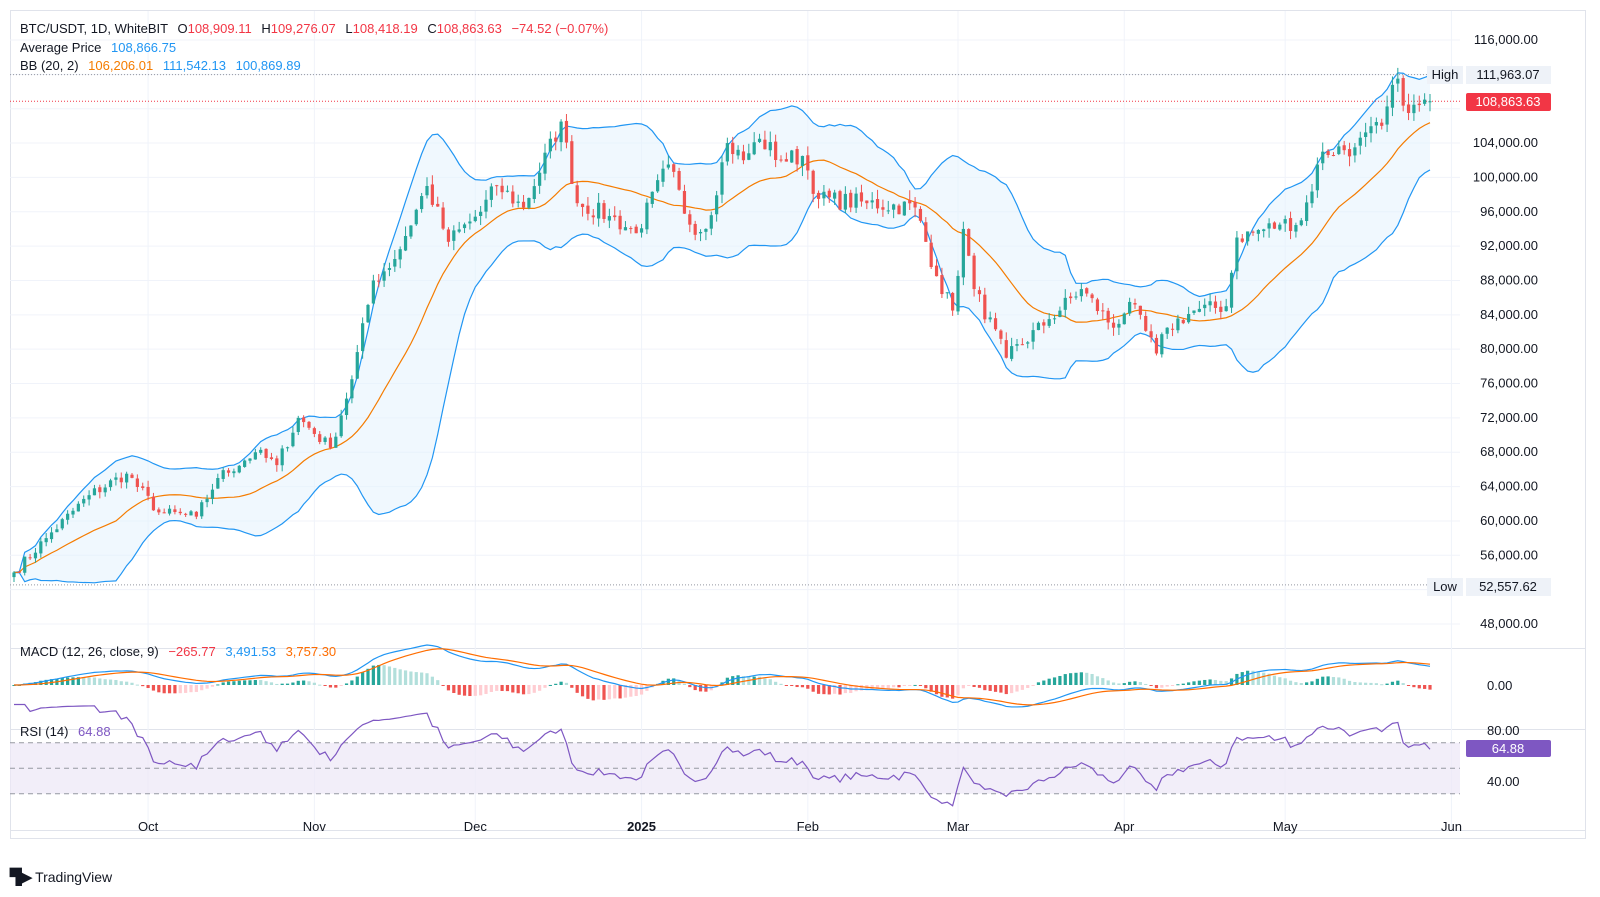 The width and height of the screenshot is (1600, 897). I want to click on macd-value: 3,491.53, so click(250, 651).